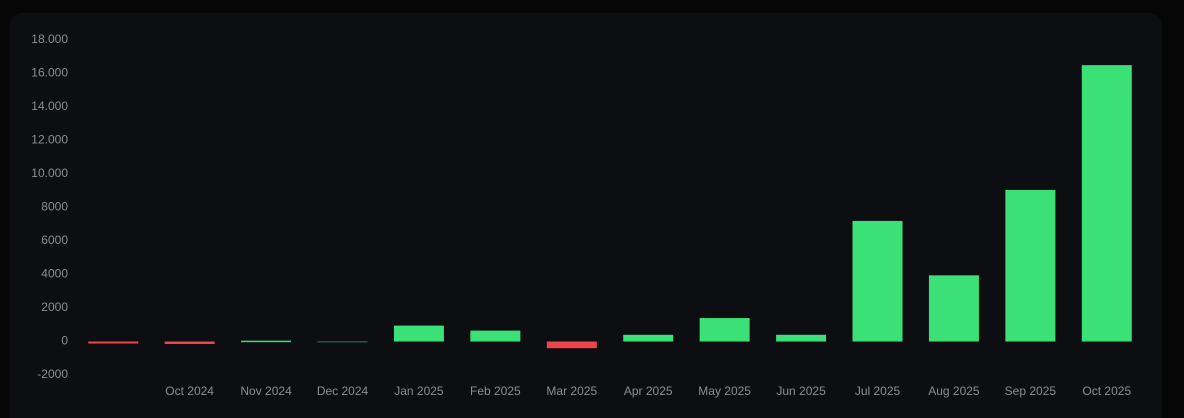  I want to click on x-tick-label: Feb 2025, so click(495, 391).